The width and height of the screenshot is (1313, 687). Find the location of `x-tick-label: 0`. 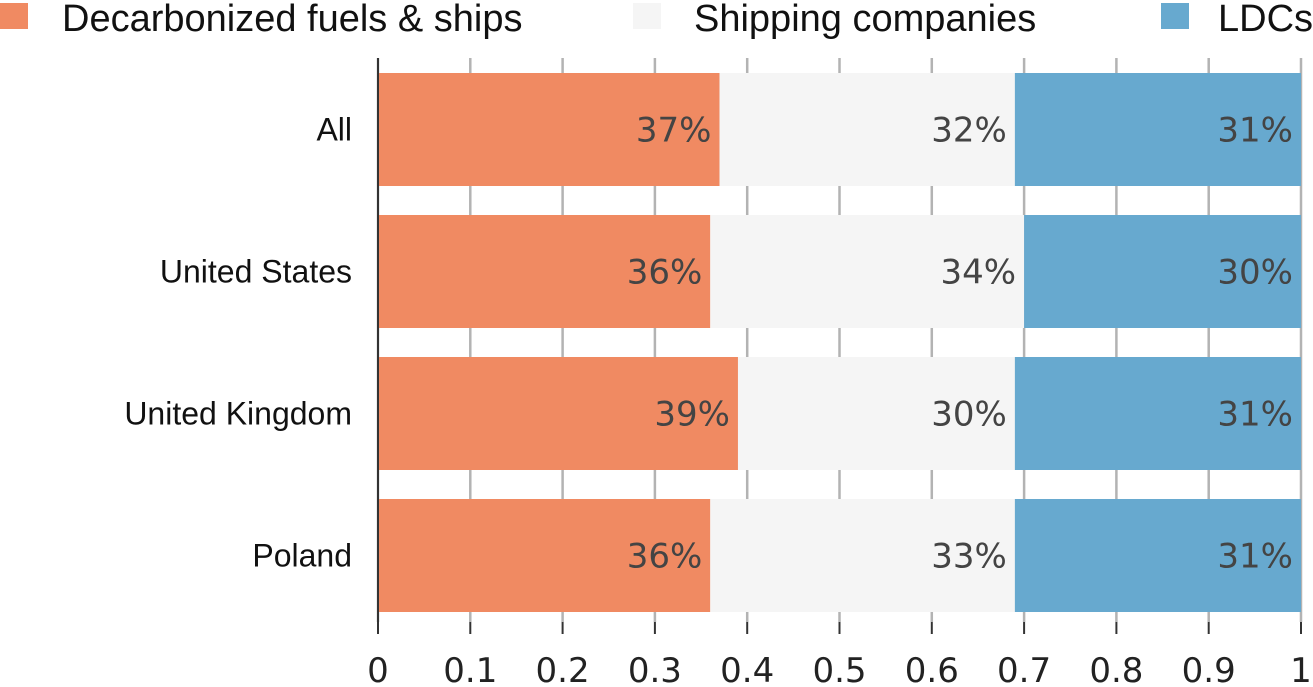

x-tick-label: 0 is located at coordinates (378, 669).